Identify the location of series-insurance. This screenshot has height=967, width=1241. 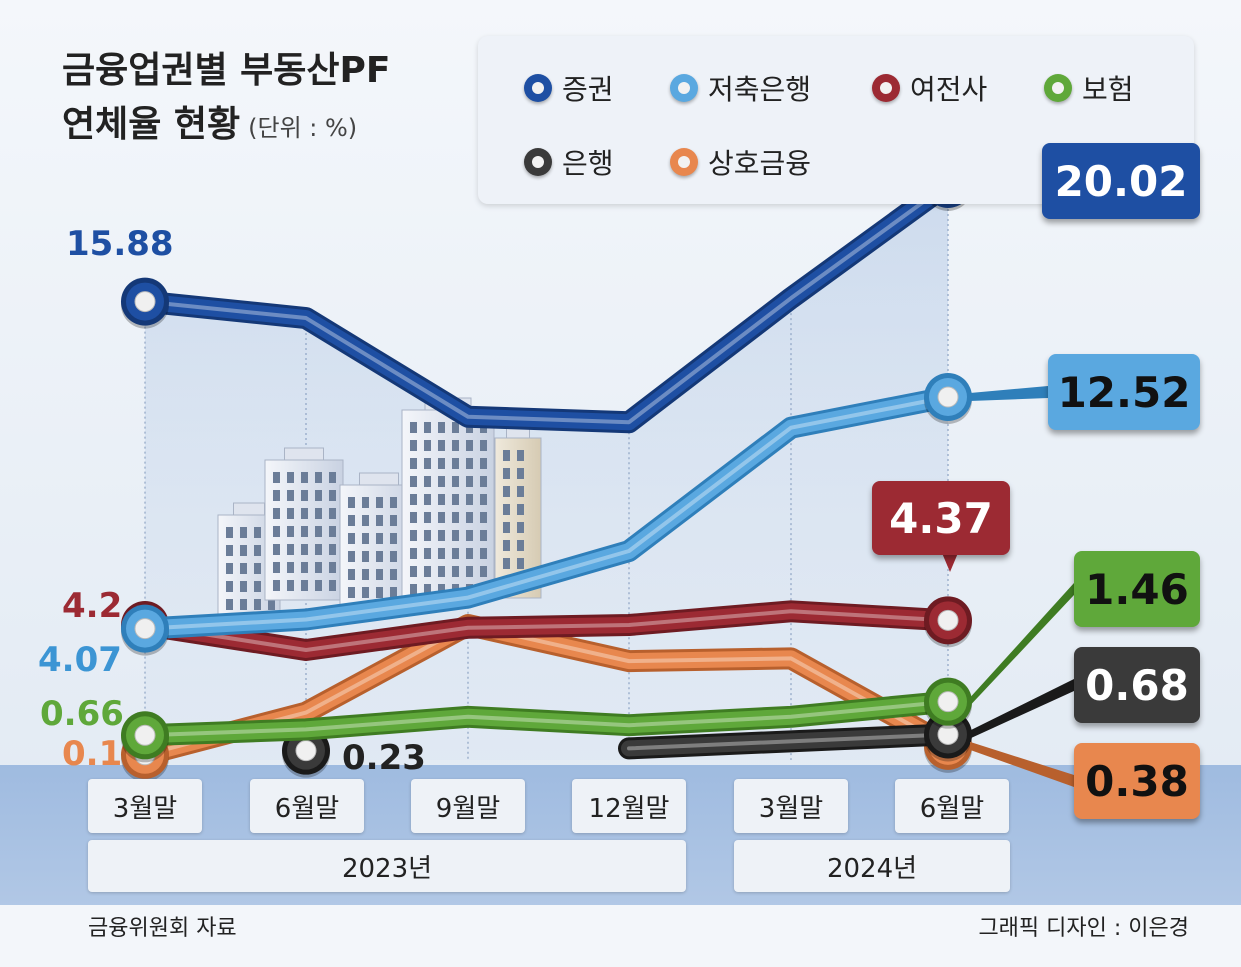
(546, 720).